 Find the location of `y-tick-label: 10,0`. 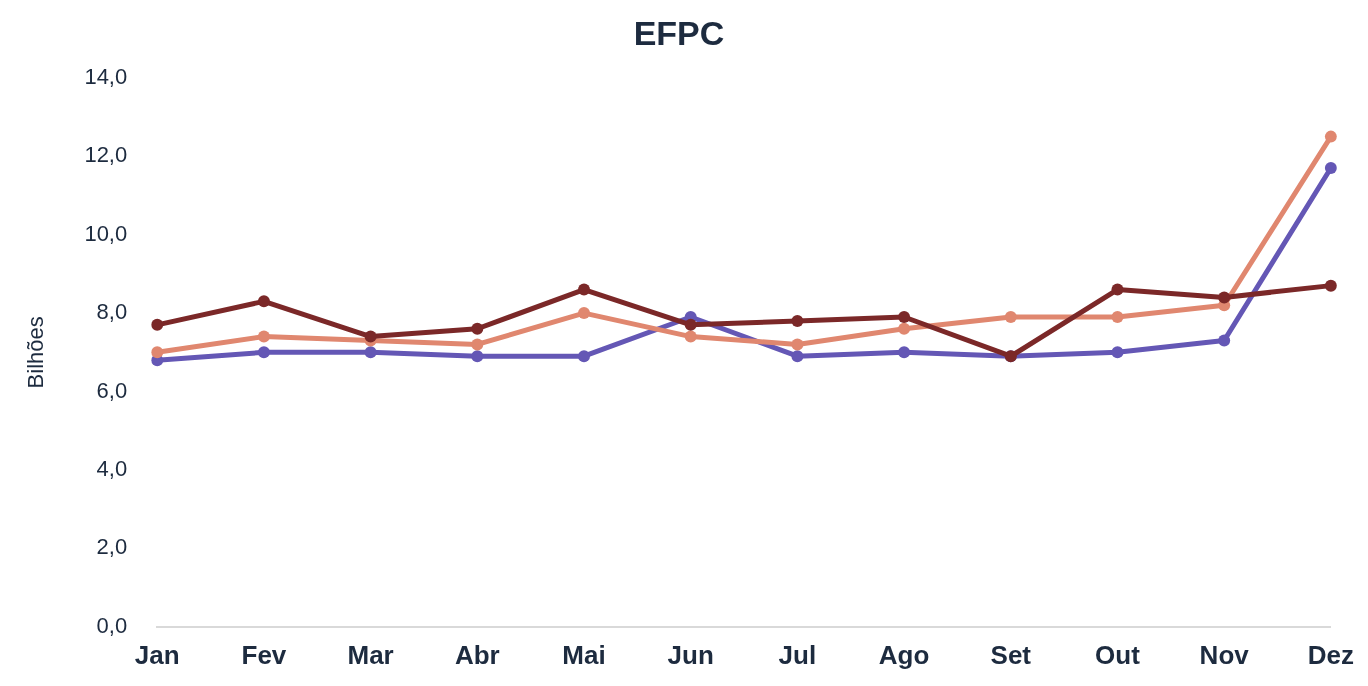

y-tick-label: 10,0 is located at coordinates (106, 233).